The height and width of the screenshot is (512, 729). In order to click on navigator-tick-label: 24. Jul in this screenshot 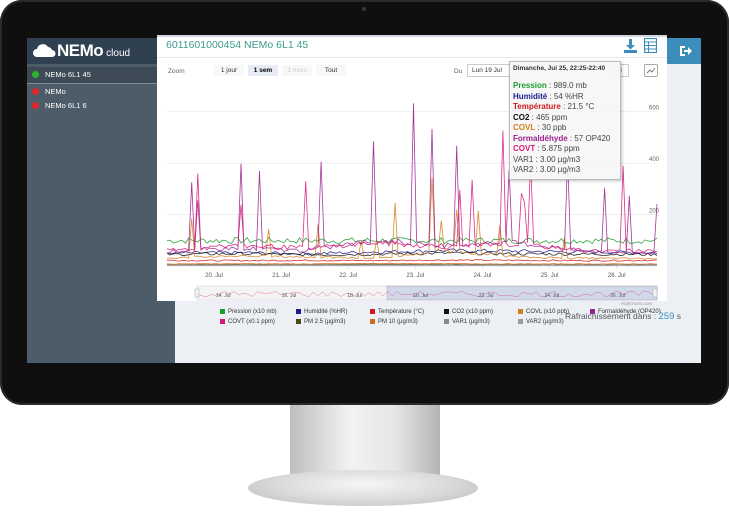, I will do `click(551, 296)`.